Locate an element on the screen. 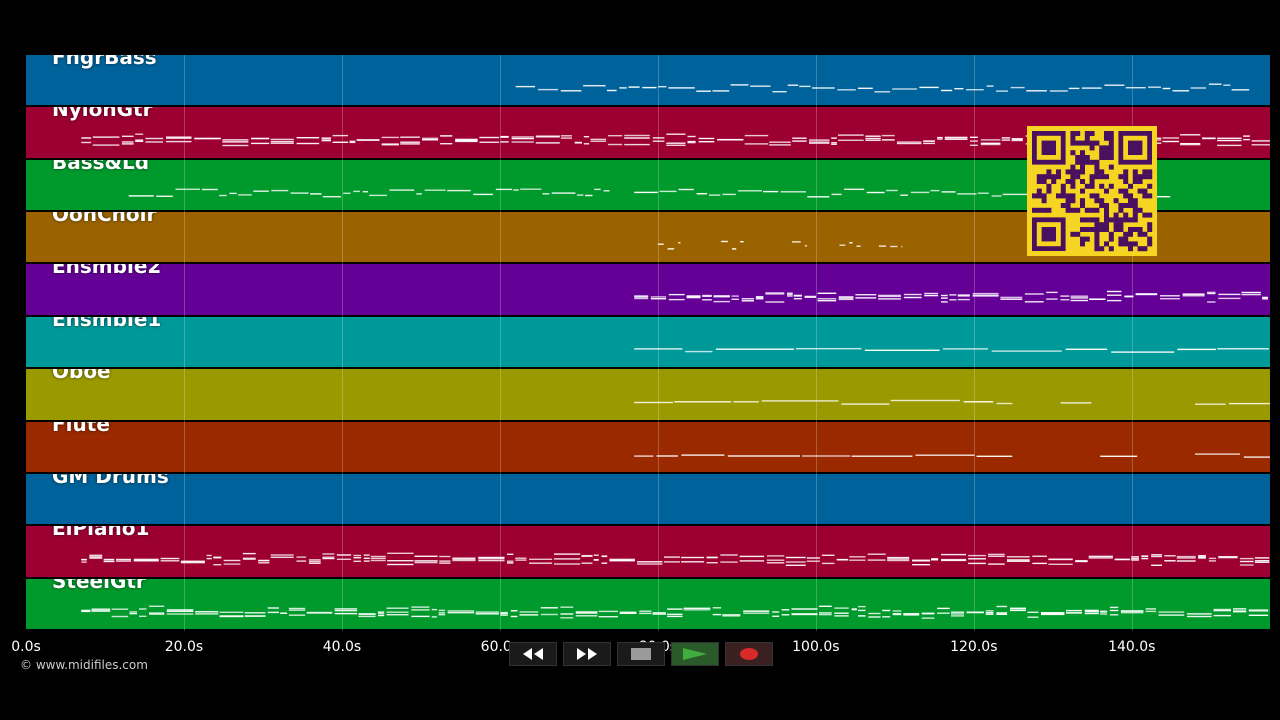  rewind-button is located at coordinates (533, 654).